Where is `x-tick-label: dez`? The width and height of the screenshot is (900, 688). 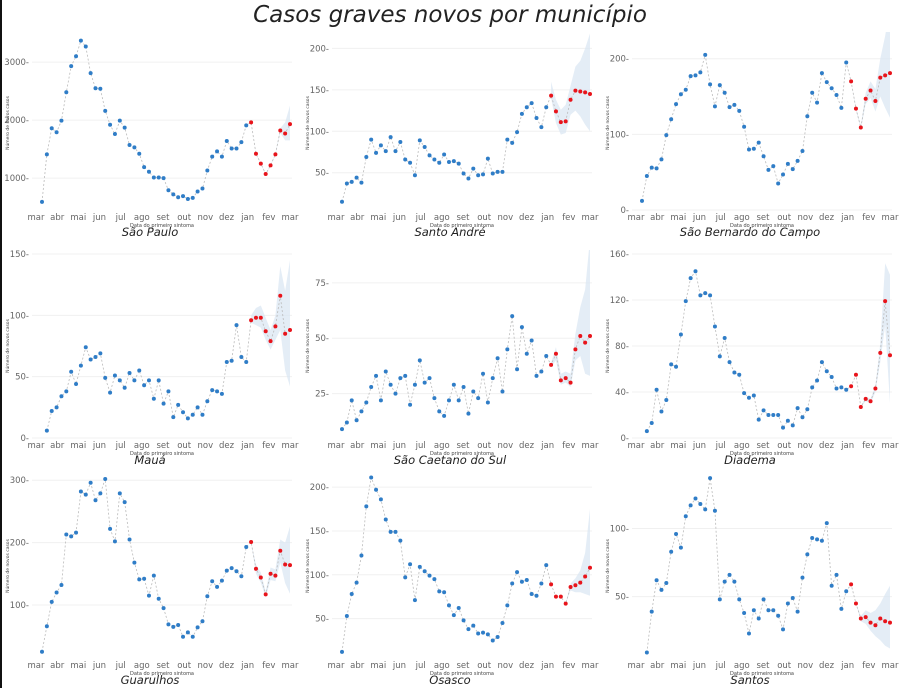 x-tick-label: dez is located at coordinates (827, 446).